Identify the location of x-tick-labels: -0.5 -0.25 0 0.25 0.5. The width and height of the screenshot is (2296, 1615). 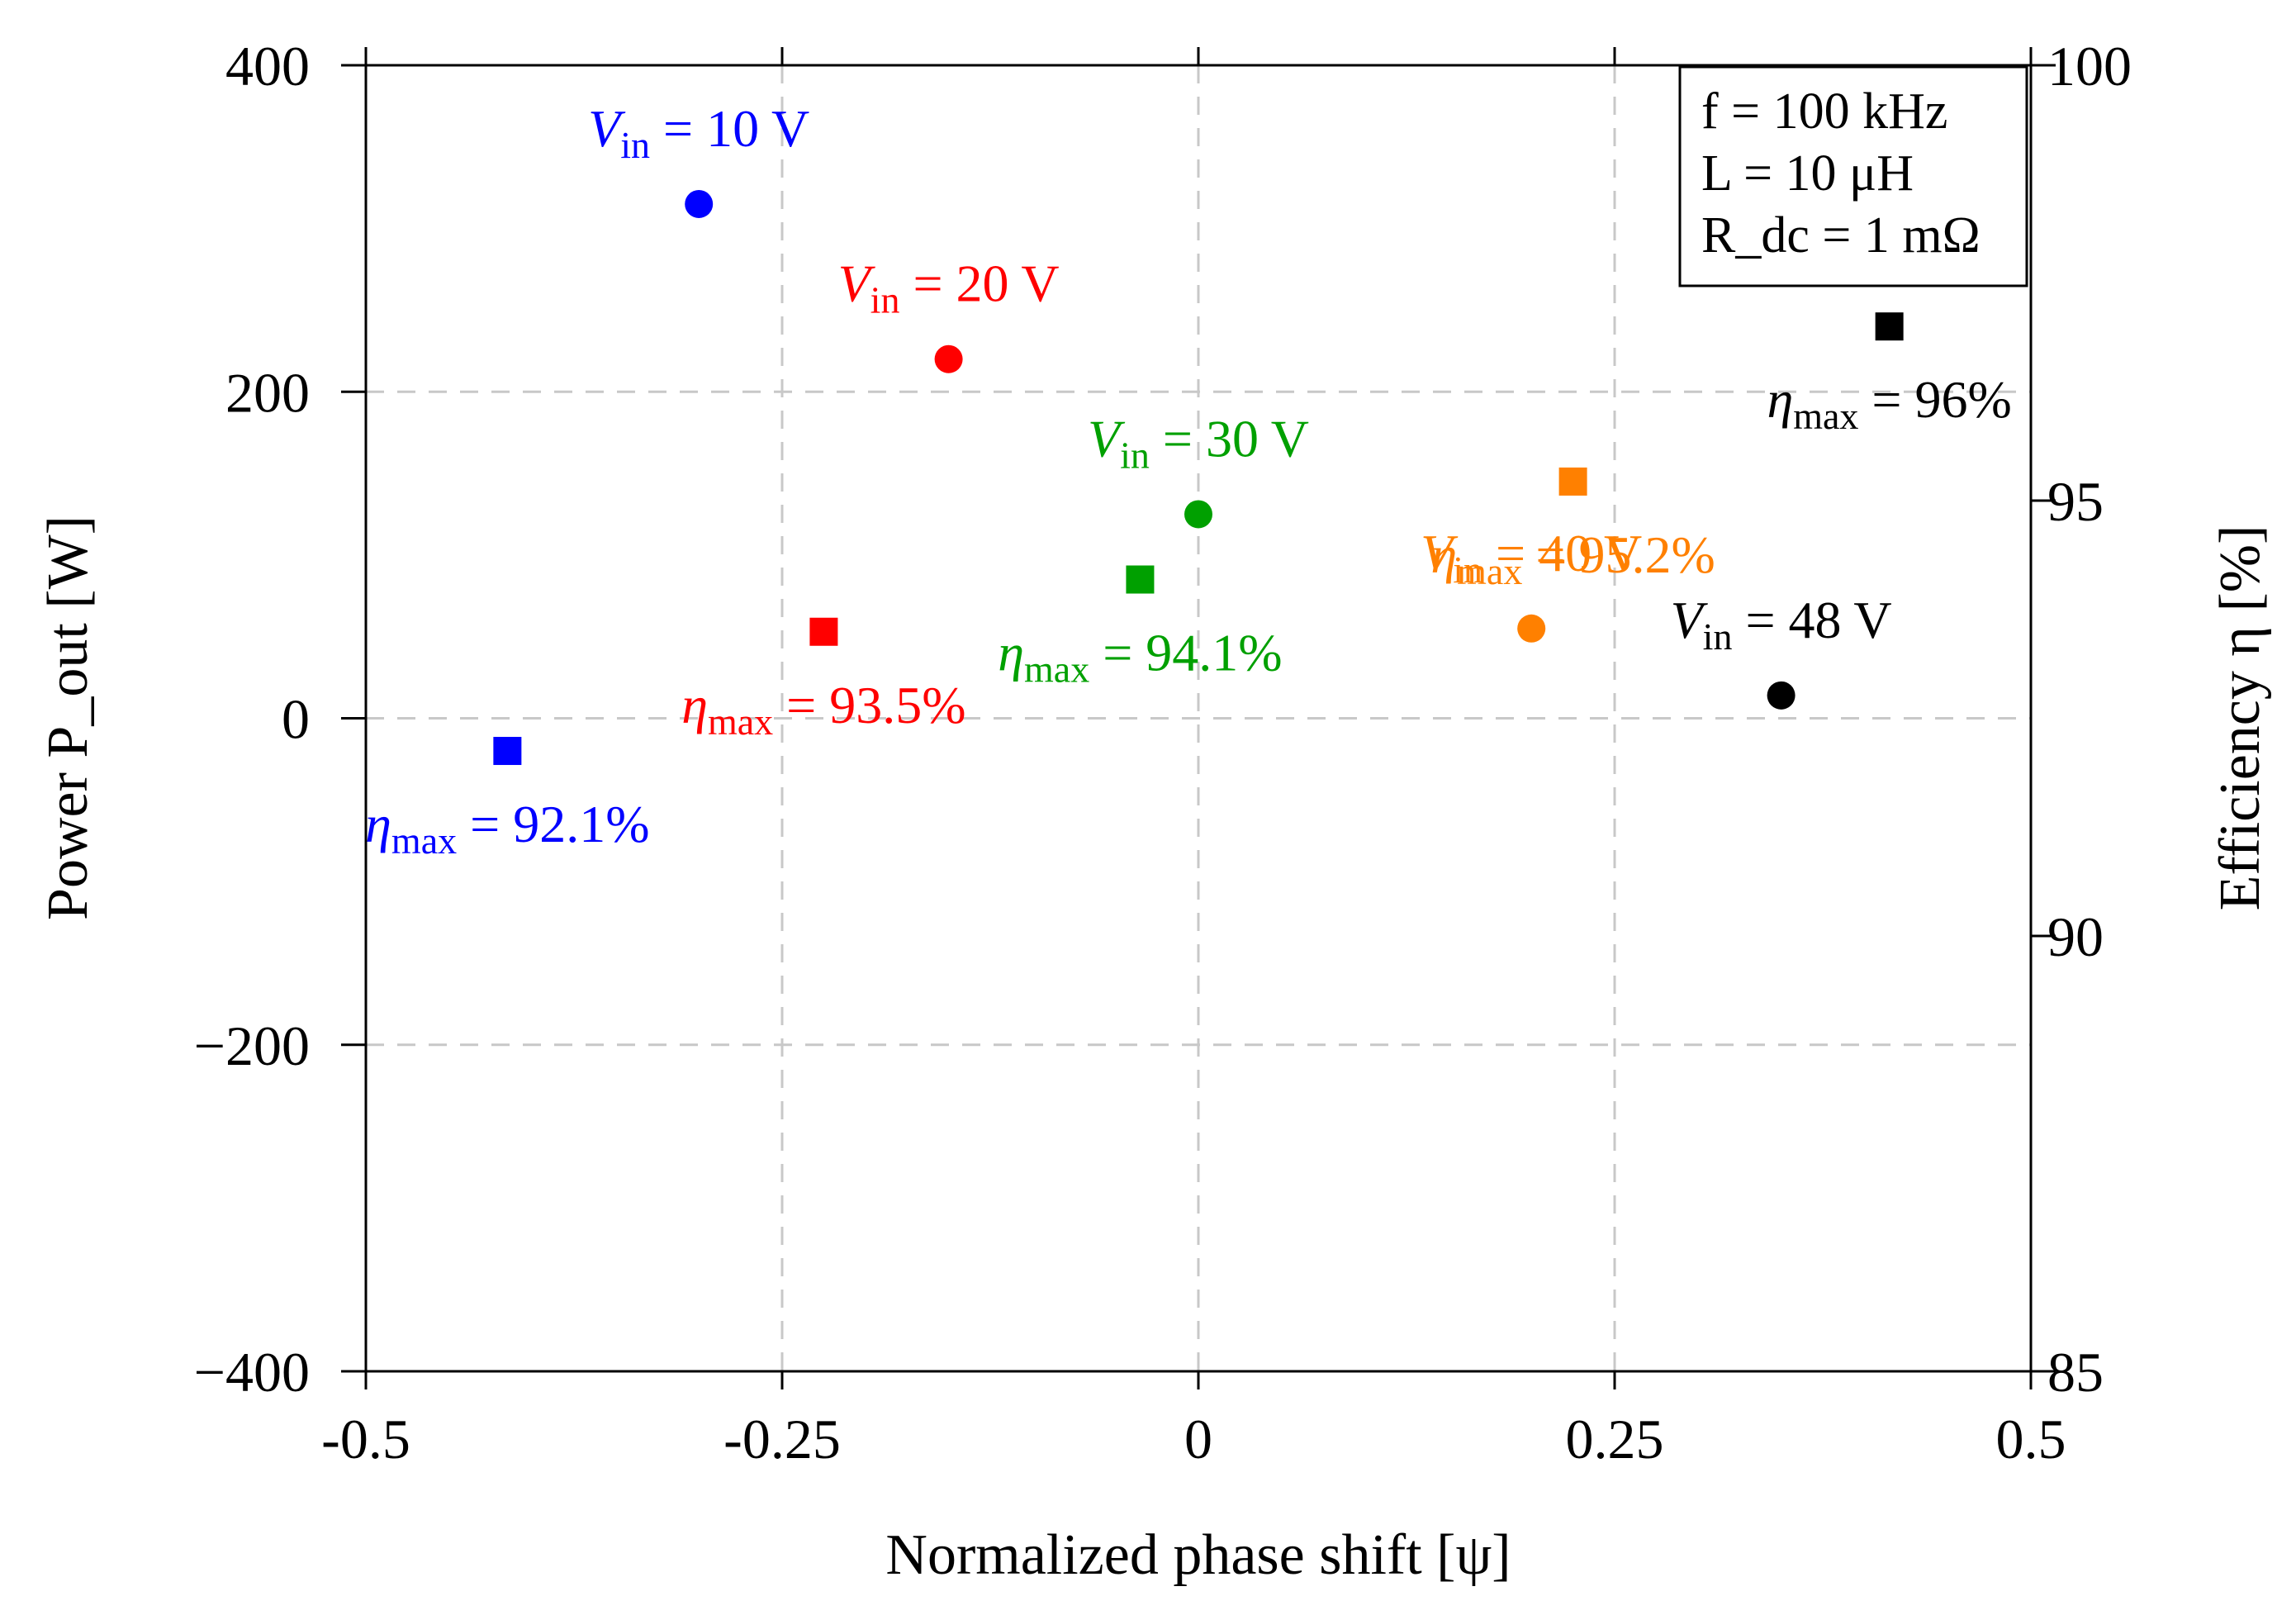
(1193, 1439).